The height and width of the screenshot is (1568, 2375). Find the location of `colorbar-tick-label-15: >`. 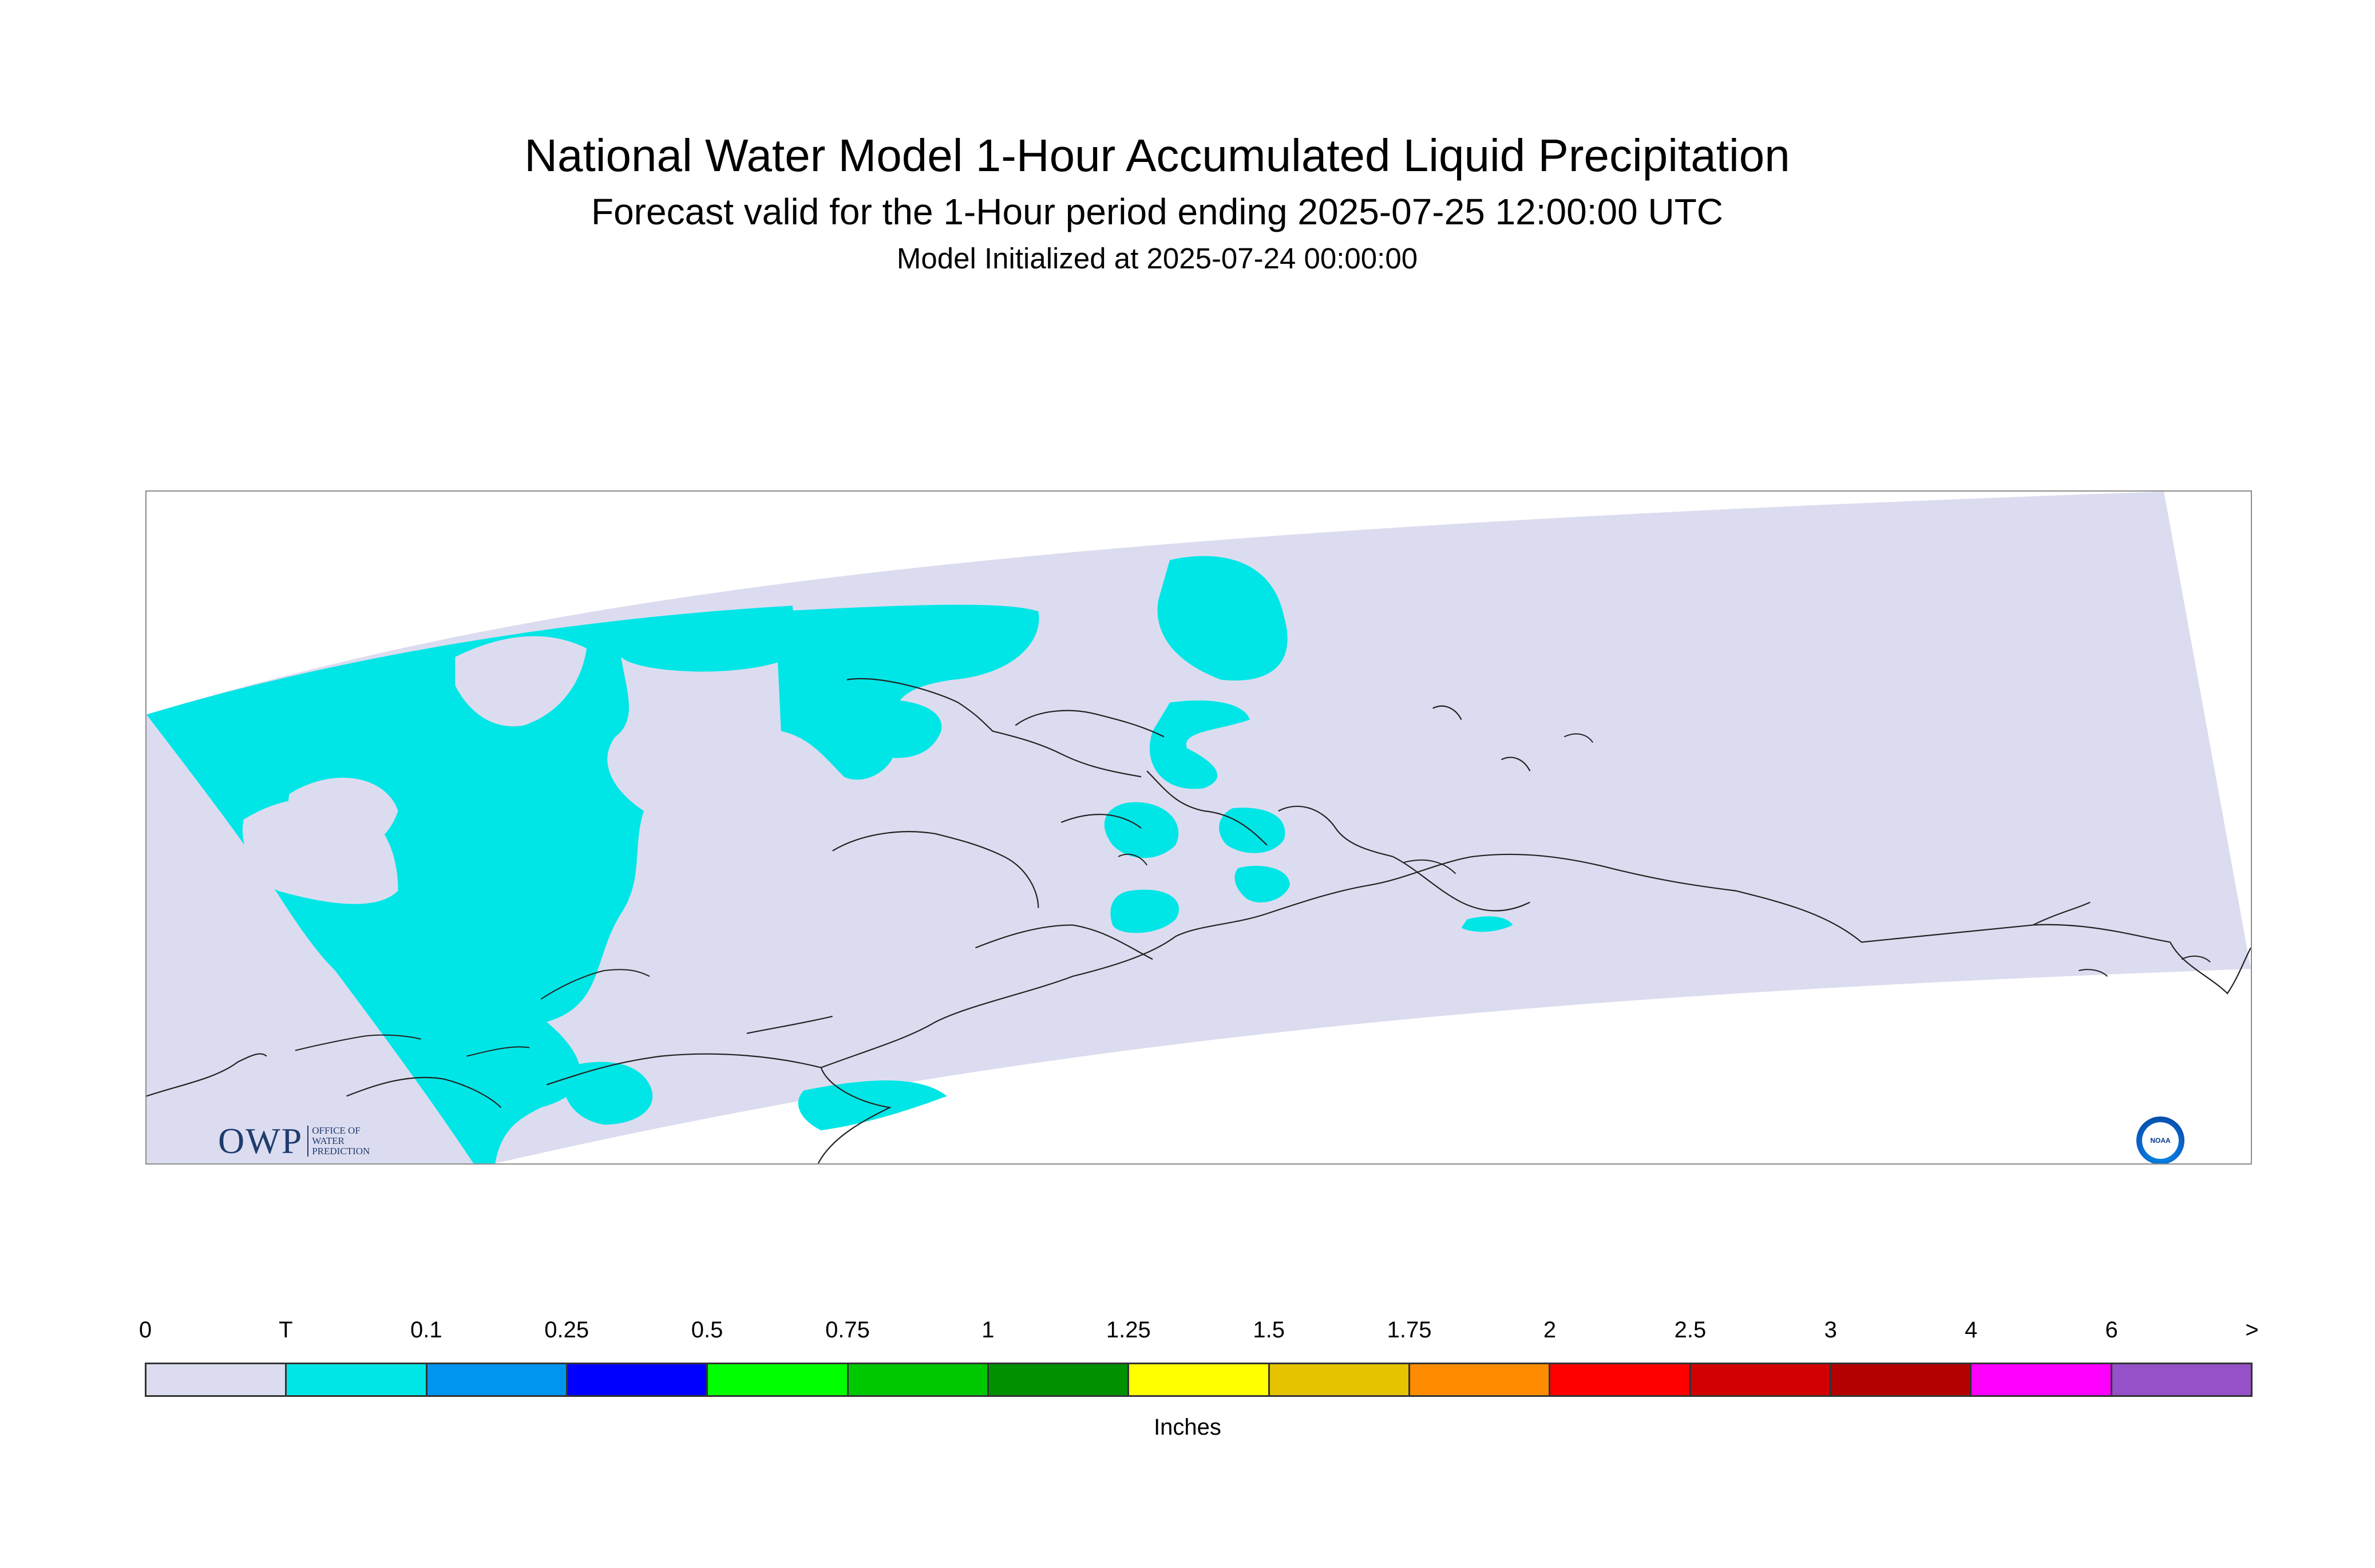

colorbar-tick-label-15: > is located at coordinates (2252, 1330).